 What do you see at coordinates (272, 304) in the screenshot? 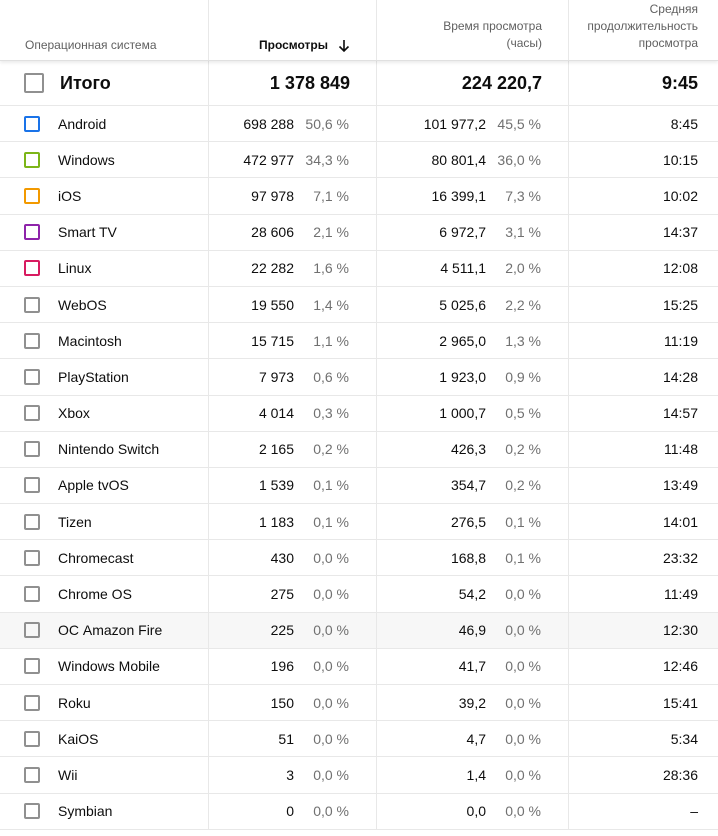
I see `views-value: 19 550` at bounding box center [272, 304].